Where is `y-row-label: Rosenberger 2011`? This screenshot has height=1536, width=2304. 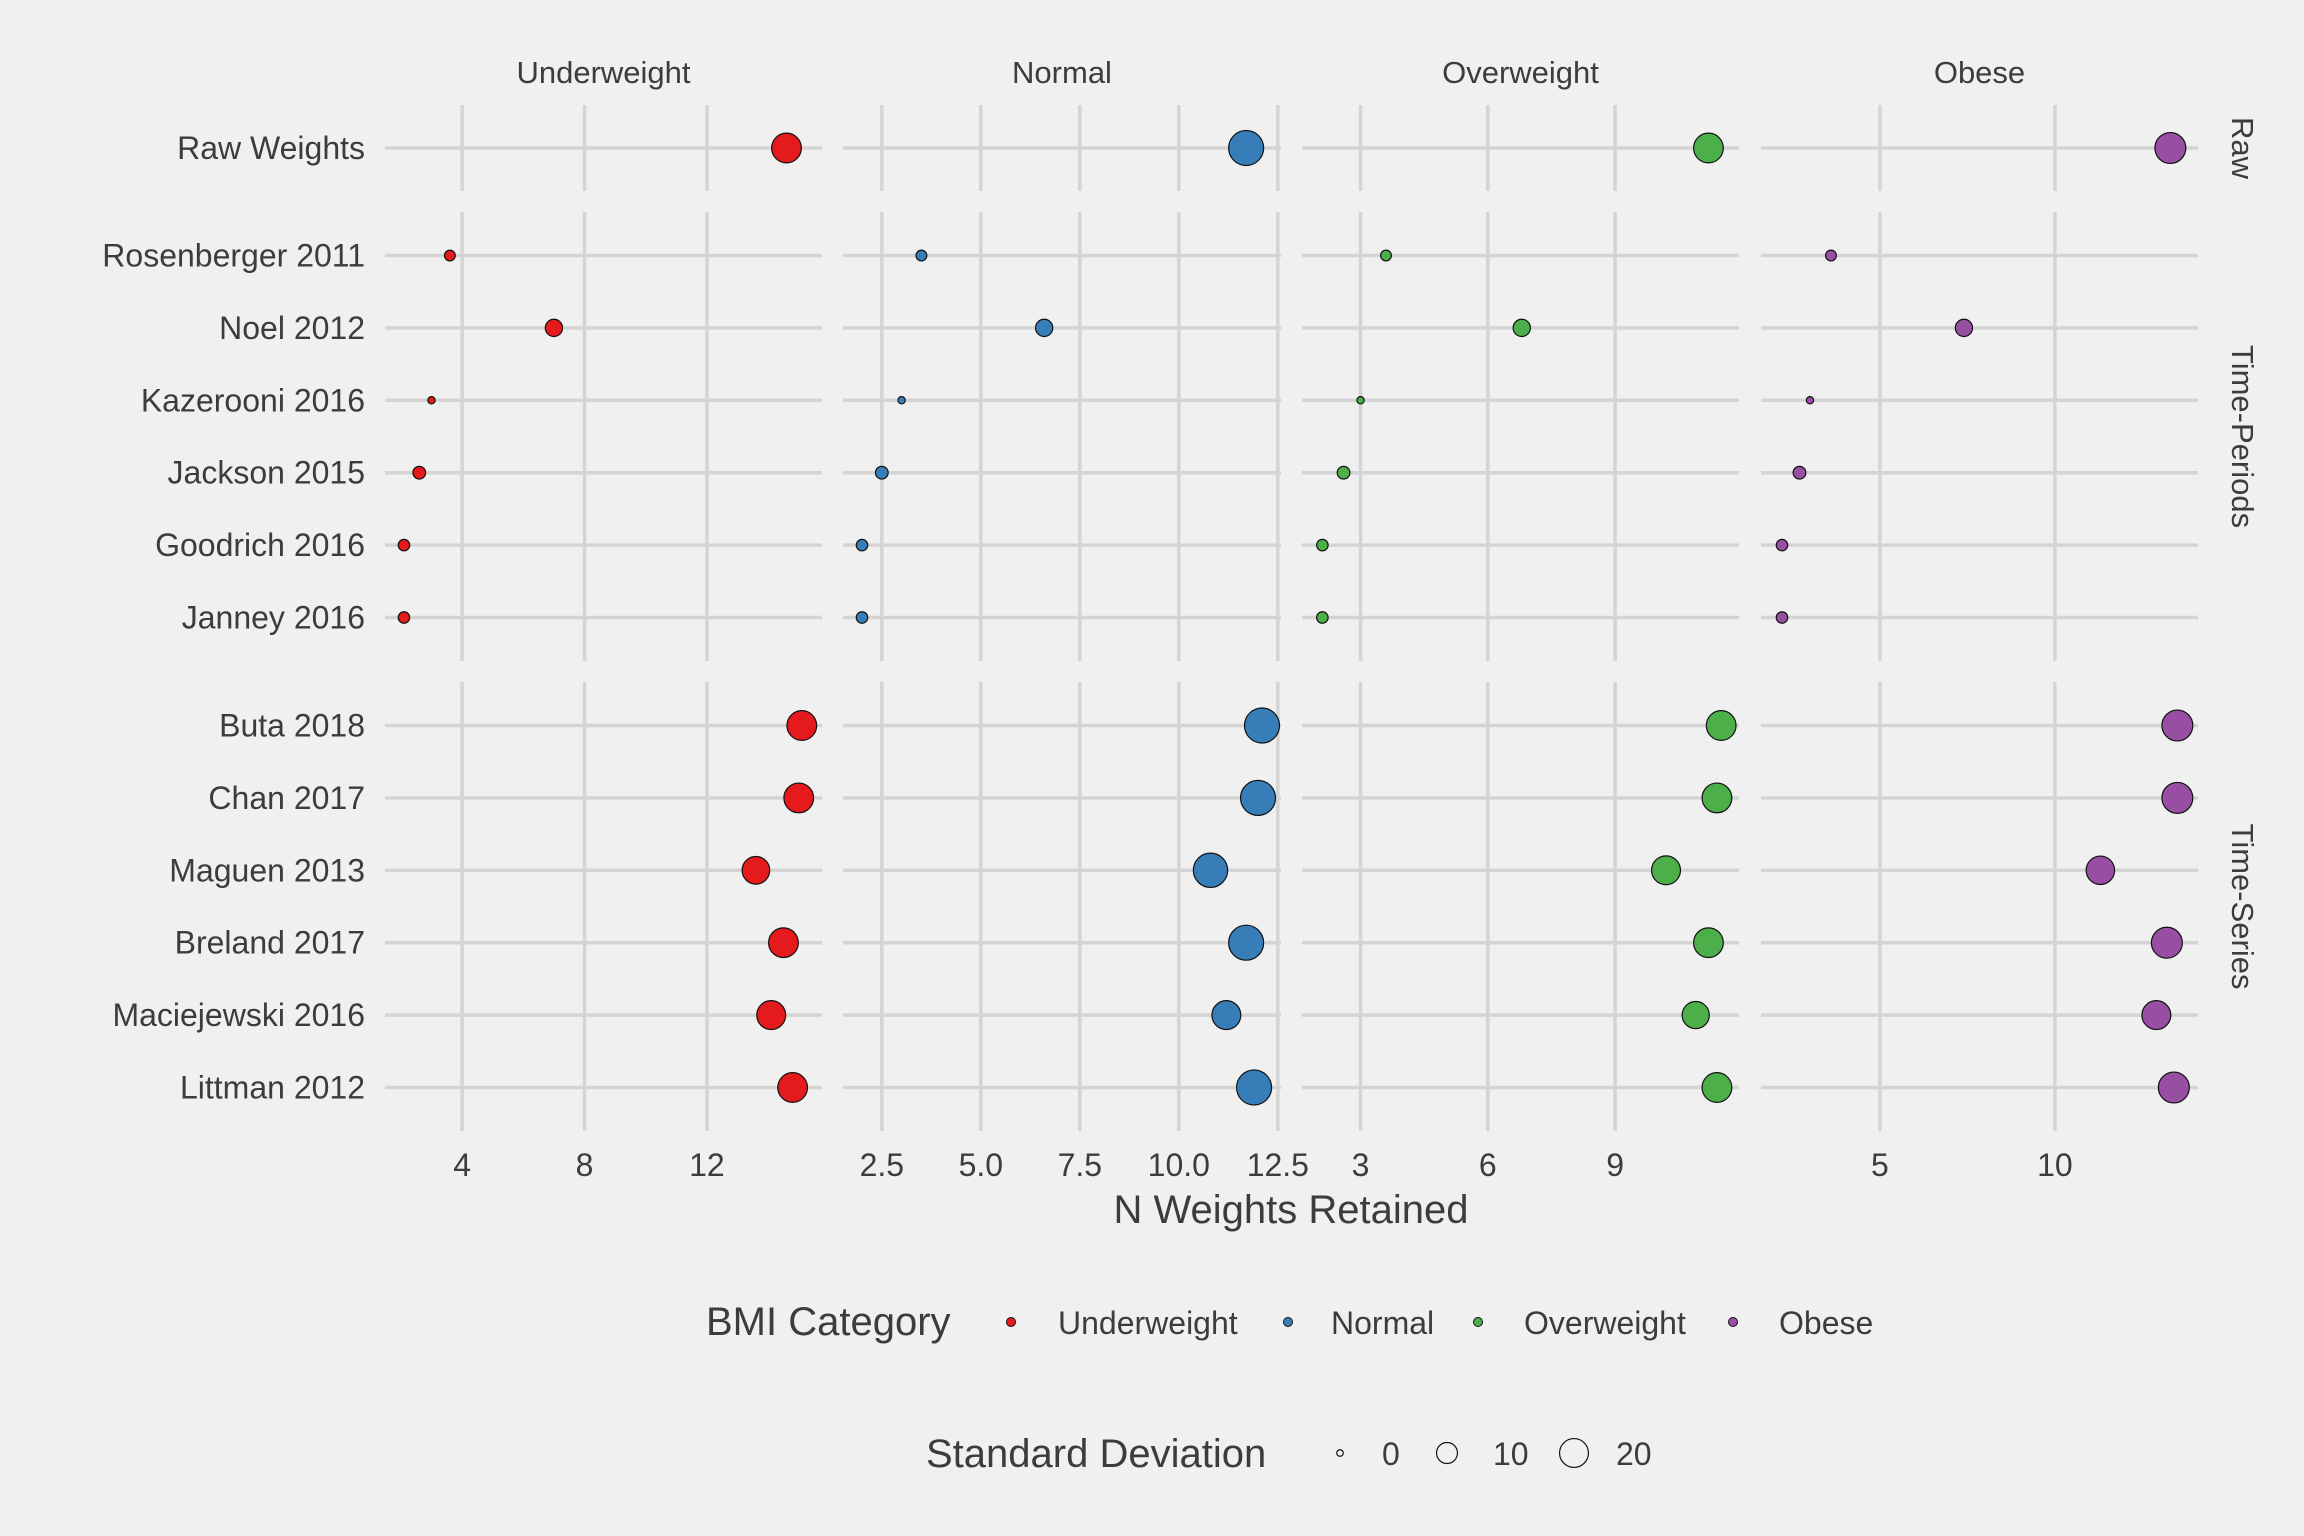
y-row-label: Rosenberger 2011 is located at coordinates (233, 256).